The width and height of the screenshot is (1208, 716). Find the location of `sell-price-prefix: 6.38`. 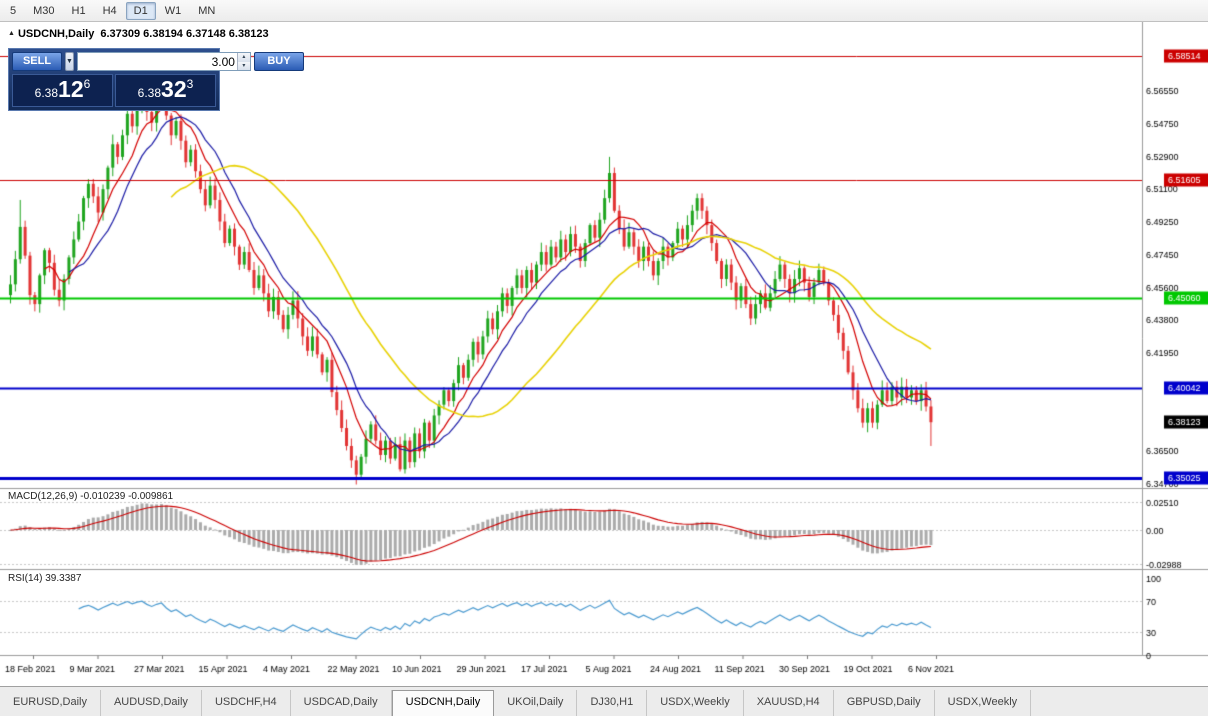

sell-price-prefix: 6.38 is located at coordinates (46, 93).